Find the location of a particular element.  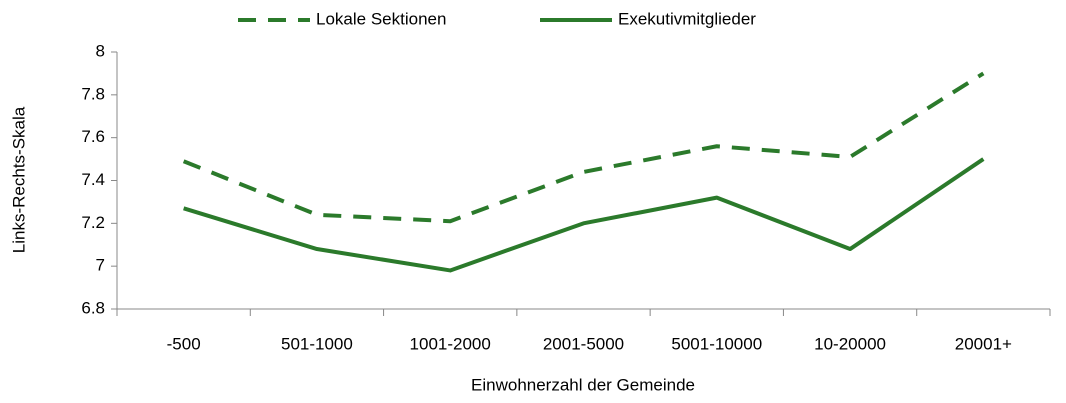

y-axis-label: Links-Rechts-Skala is located at coordinates (18, 179).